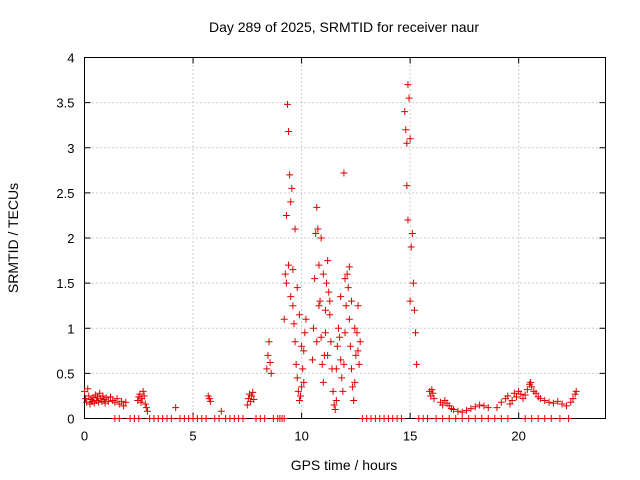 Image resolution: width=640 pixels, height=480 pixels. I want to click on x-tick-label: 5, so click(192, 436).